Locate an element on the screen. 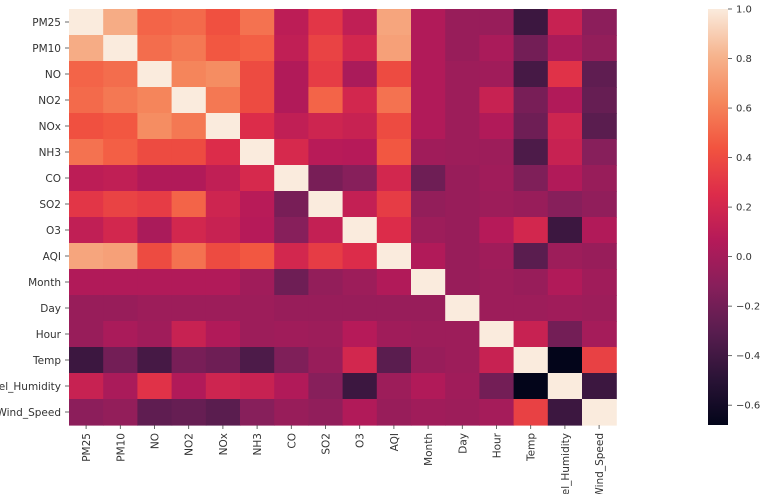 The image size is (767, 498). x-tick-label: NO is located at coordinates (156, 441).